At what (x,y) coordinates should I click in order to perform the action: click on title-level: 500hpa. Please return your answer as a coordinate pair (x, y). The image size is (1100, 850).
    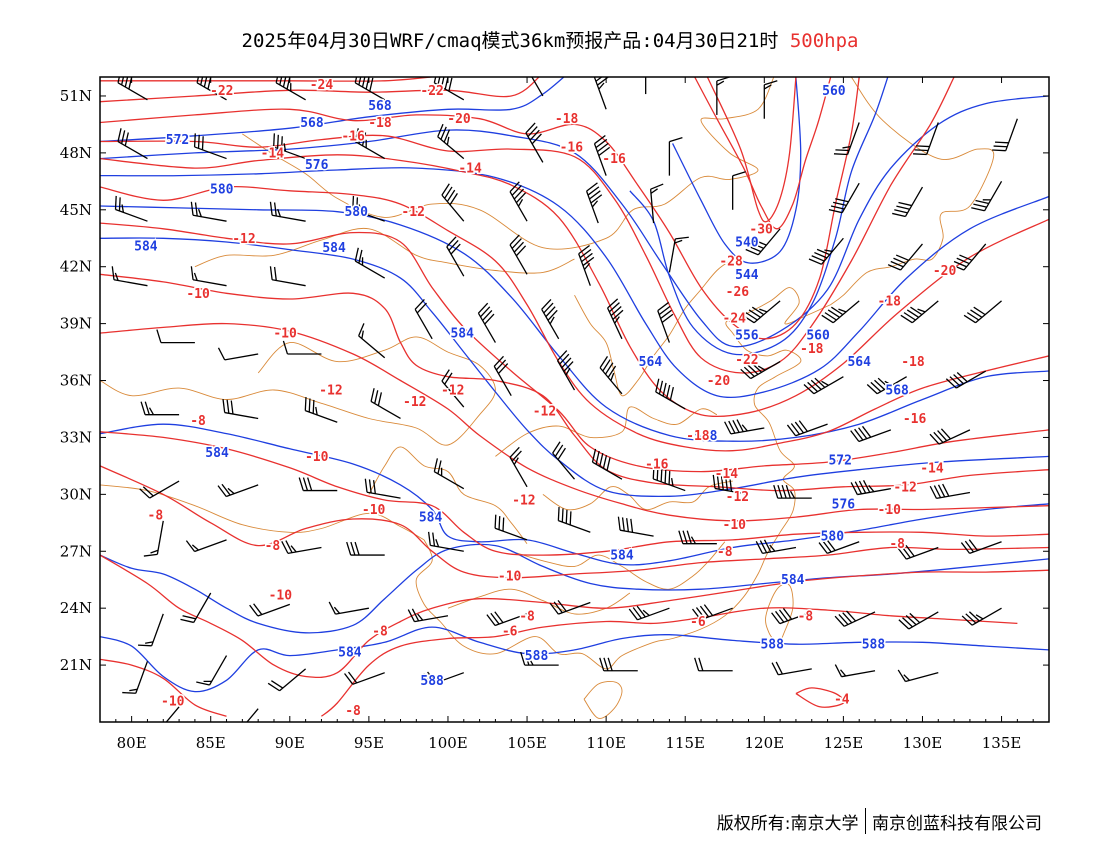
    Looking at the image, I should click on (824, 41).